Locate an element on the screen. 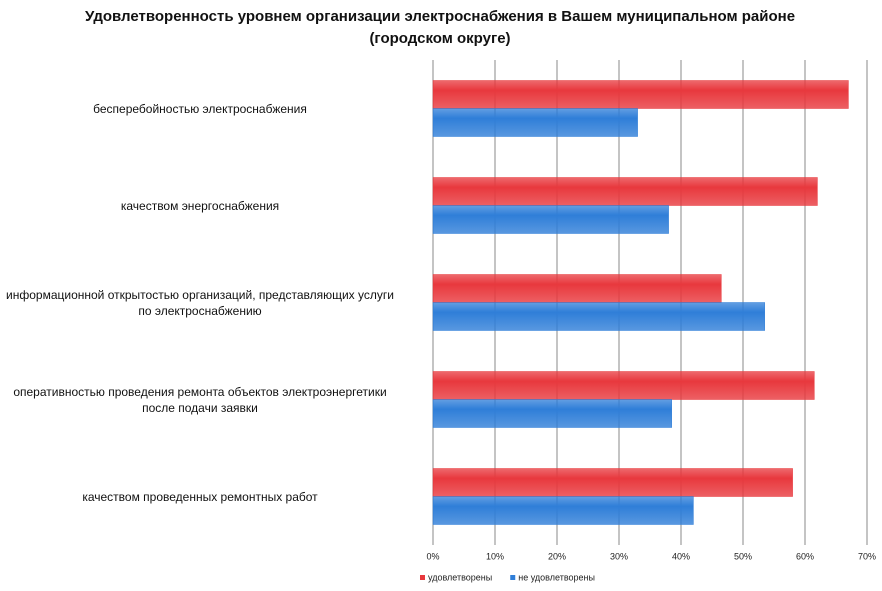 This screenshot has width=882, height=591. x-tick-label: 30% is located at coordinates (619, 556).